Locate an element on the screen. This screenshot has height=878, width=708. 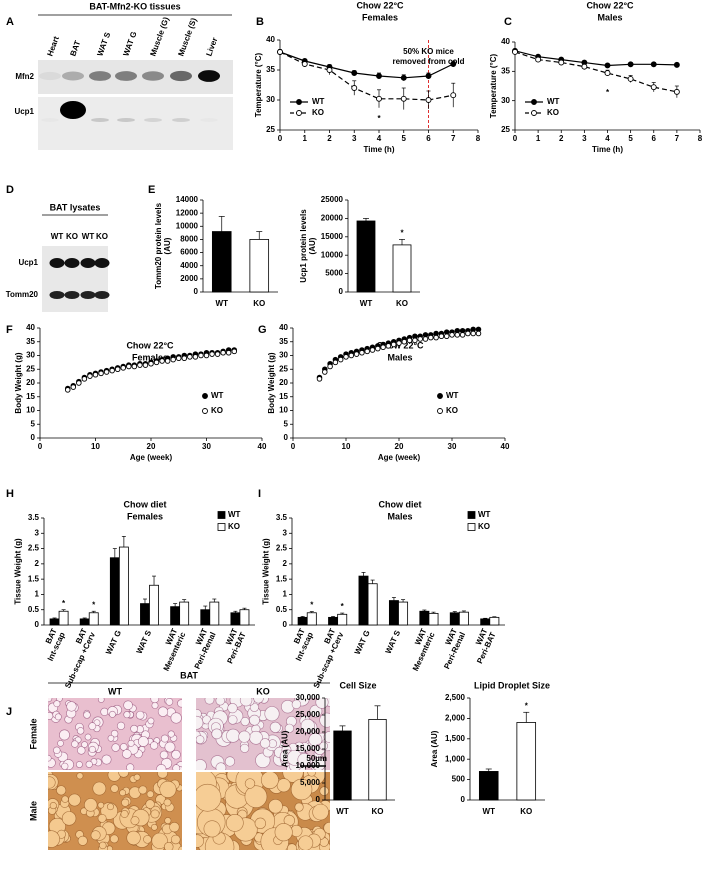
x-tick-label: 7 is located at coordinates (453, 138).